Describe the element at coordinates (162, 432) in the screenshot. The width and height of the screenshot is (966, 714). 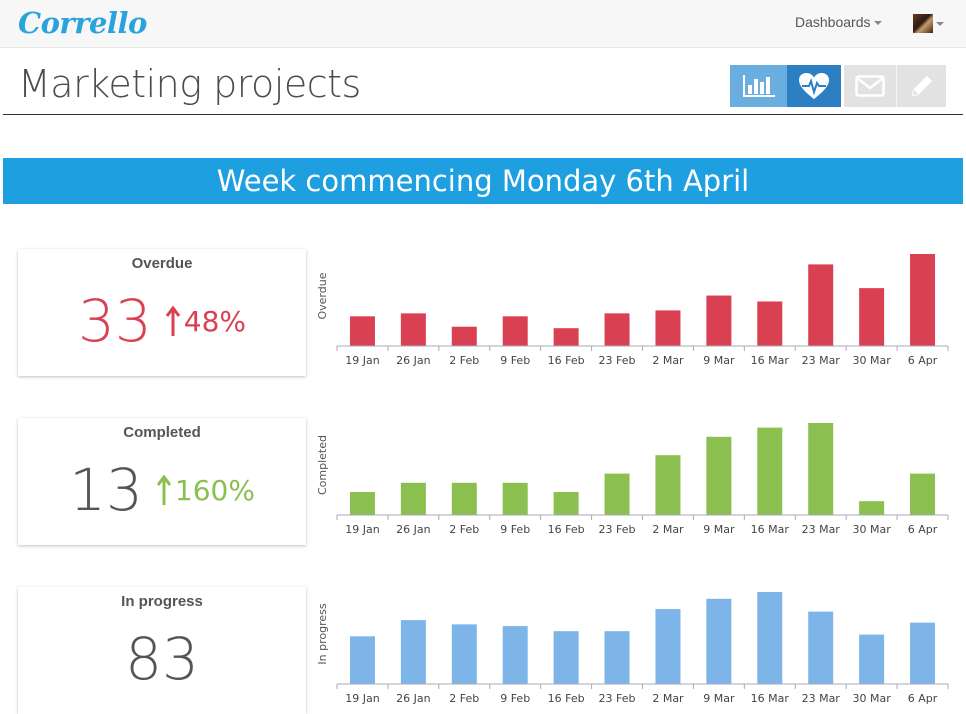
I see `metric-title: Completed` at that location.